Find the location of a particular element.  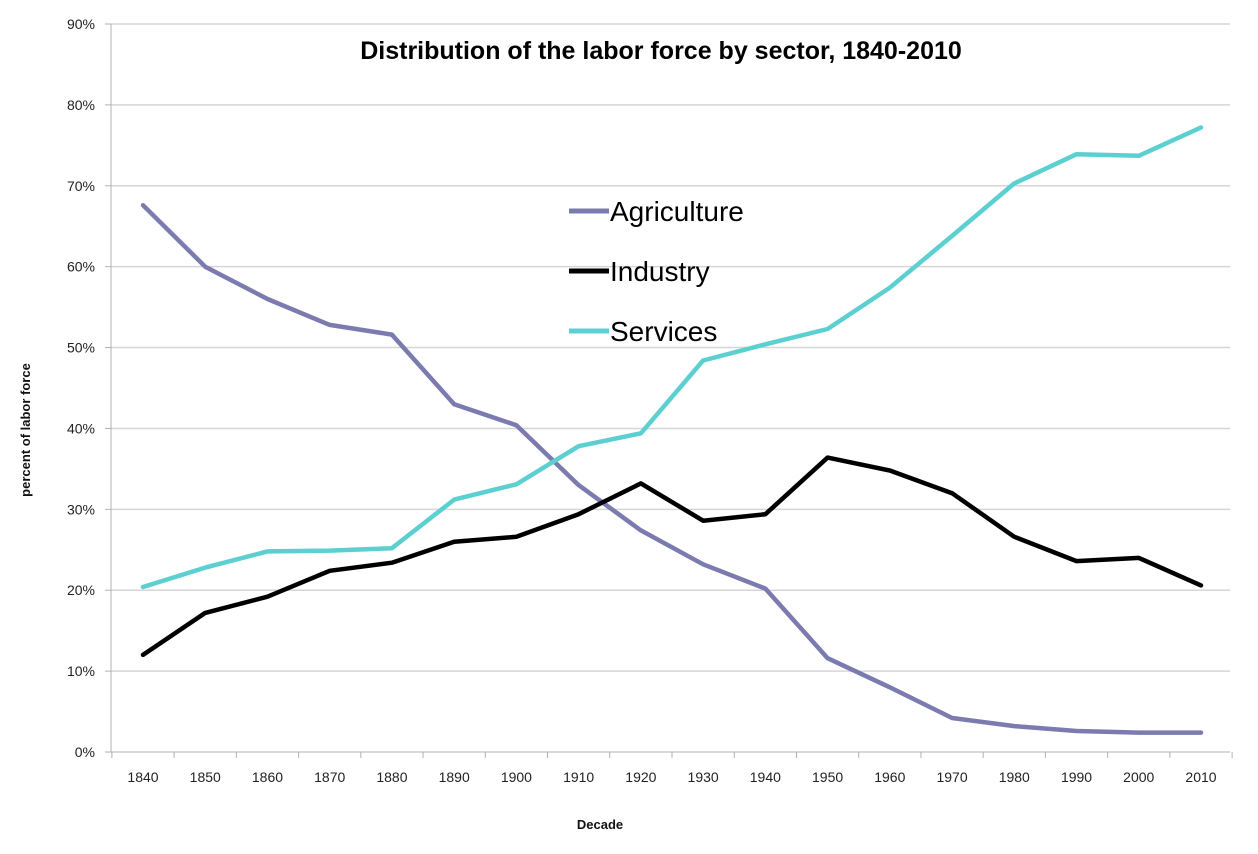

legend-label-industry: Industry is located at coordinates (660, 271).